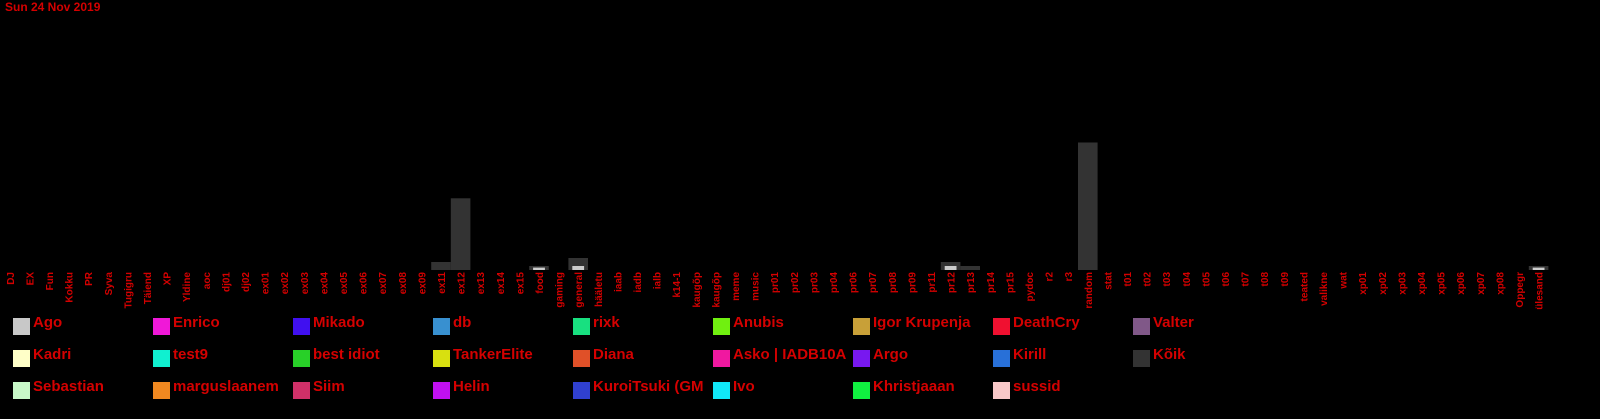  Describe the element at coordinates (1187, 279) in the screenshot. I see `x-tick-label: t04` at that location.